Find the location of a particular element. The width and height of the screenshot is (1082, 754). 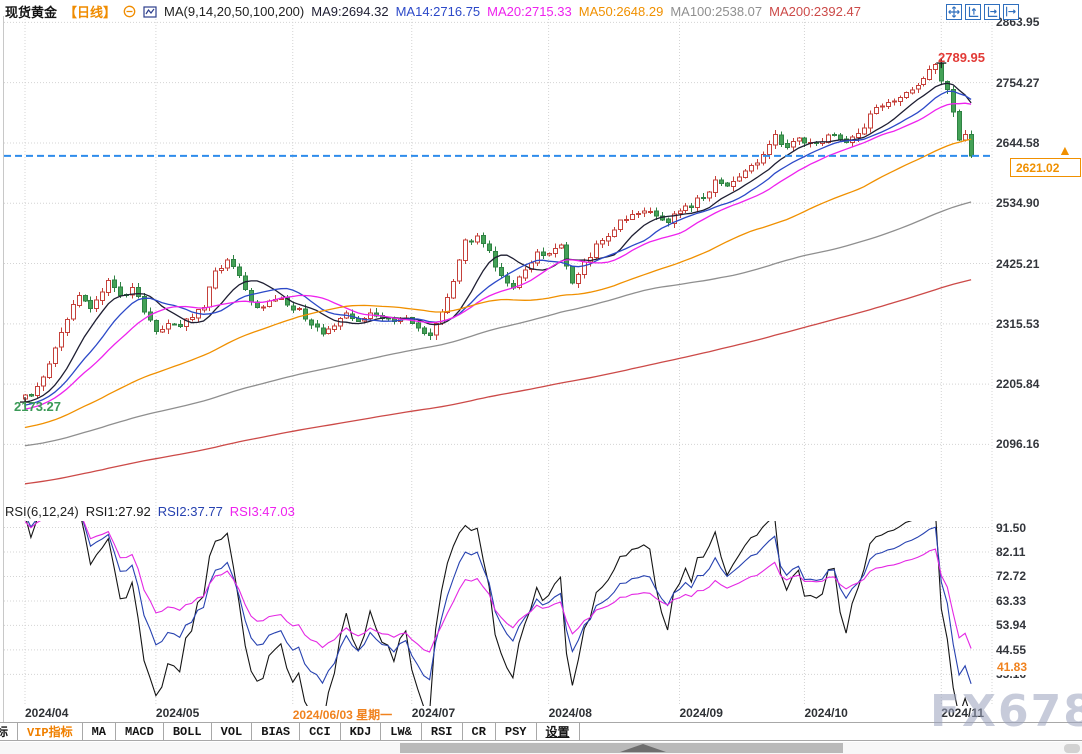

minus-circle-icon is located at coordinates (129, 11).